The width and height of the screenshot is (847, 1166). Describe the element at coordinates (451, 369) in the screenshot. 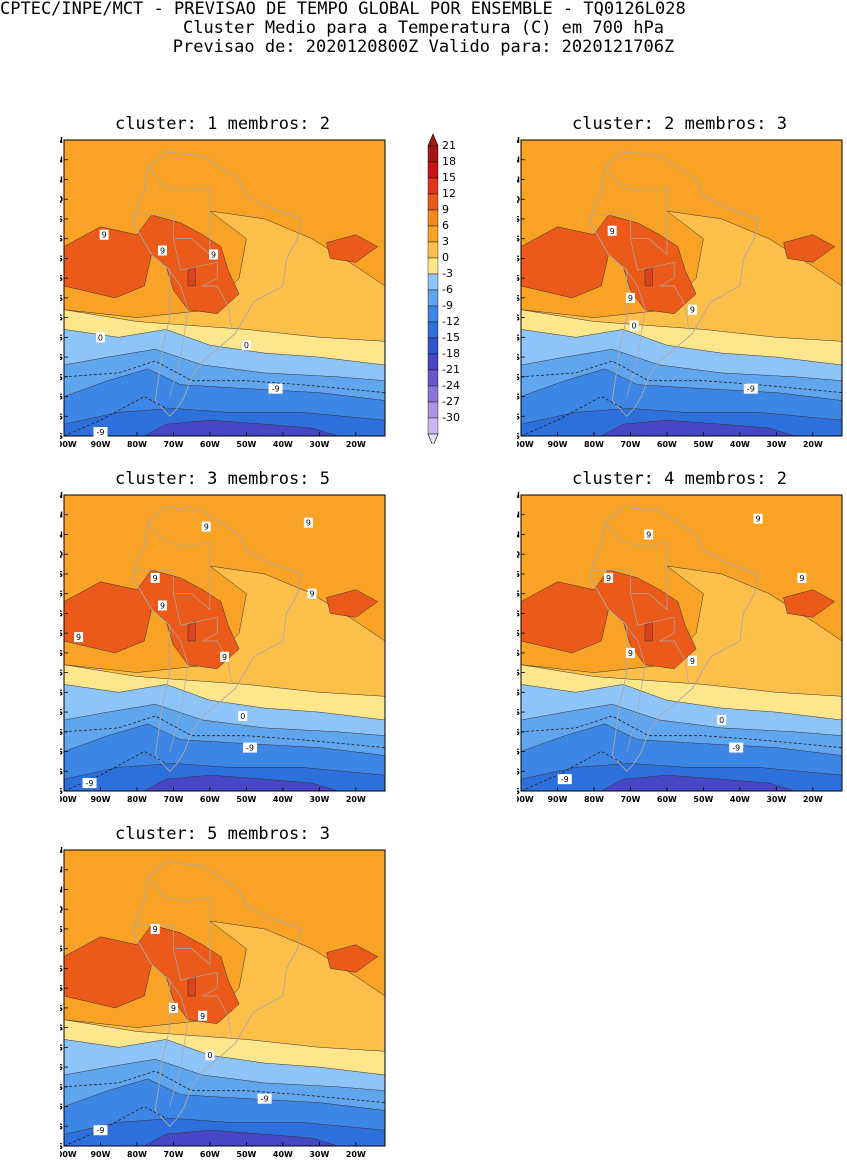

I see `colorbar-tick-label: -21` at that location.